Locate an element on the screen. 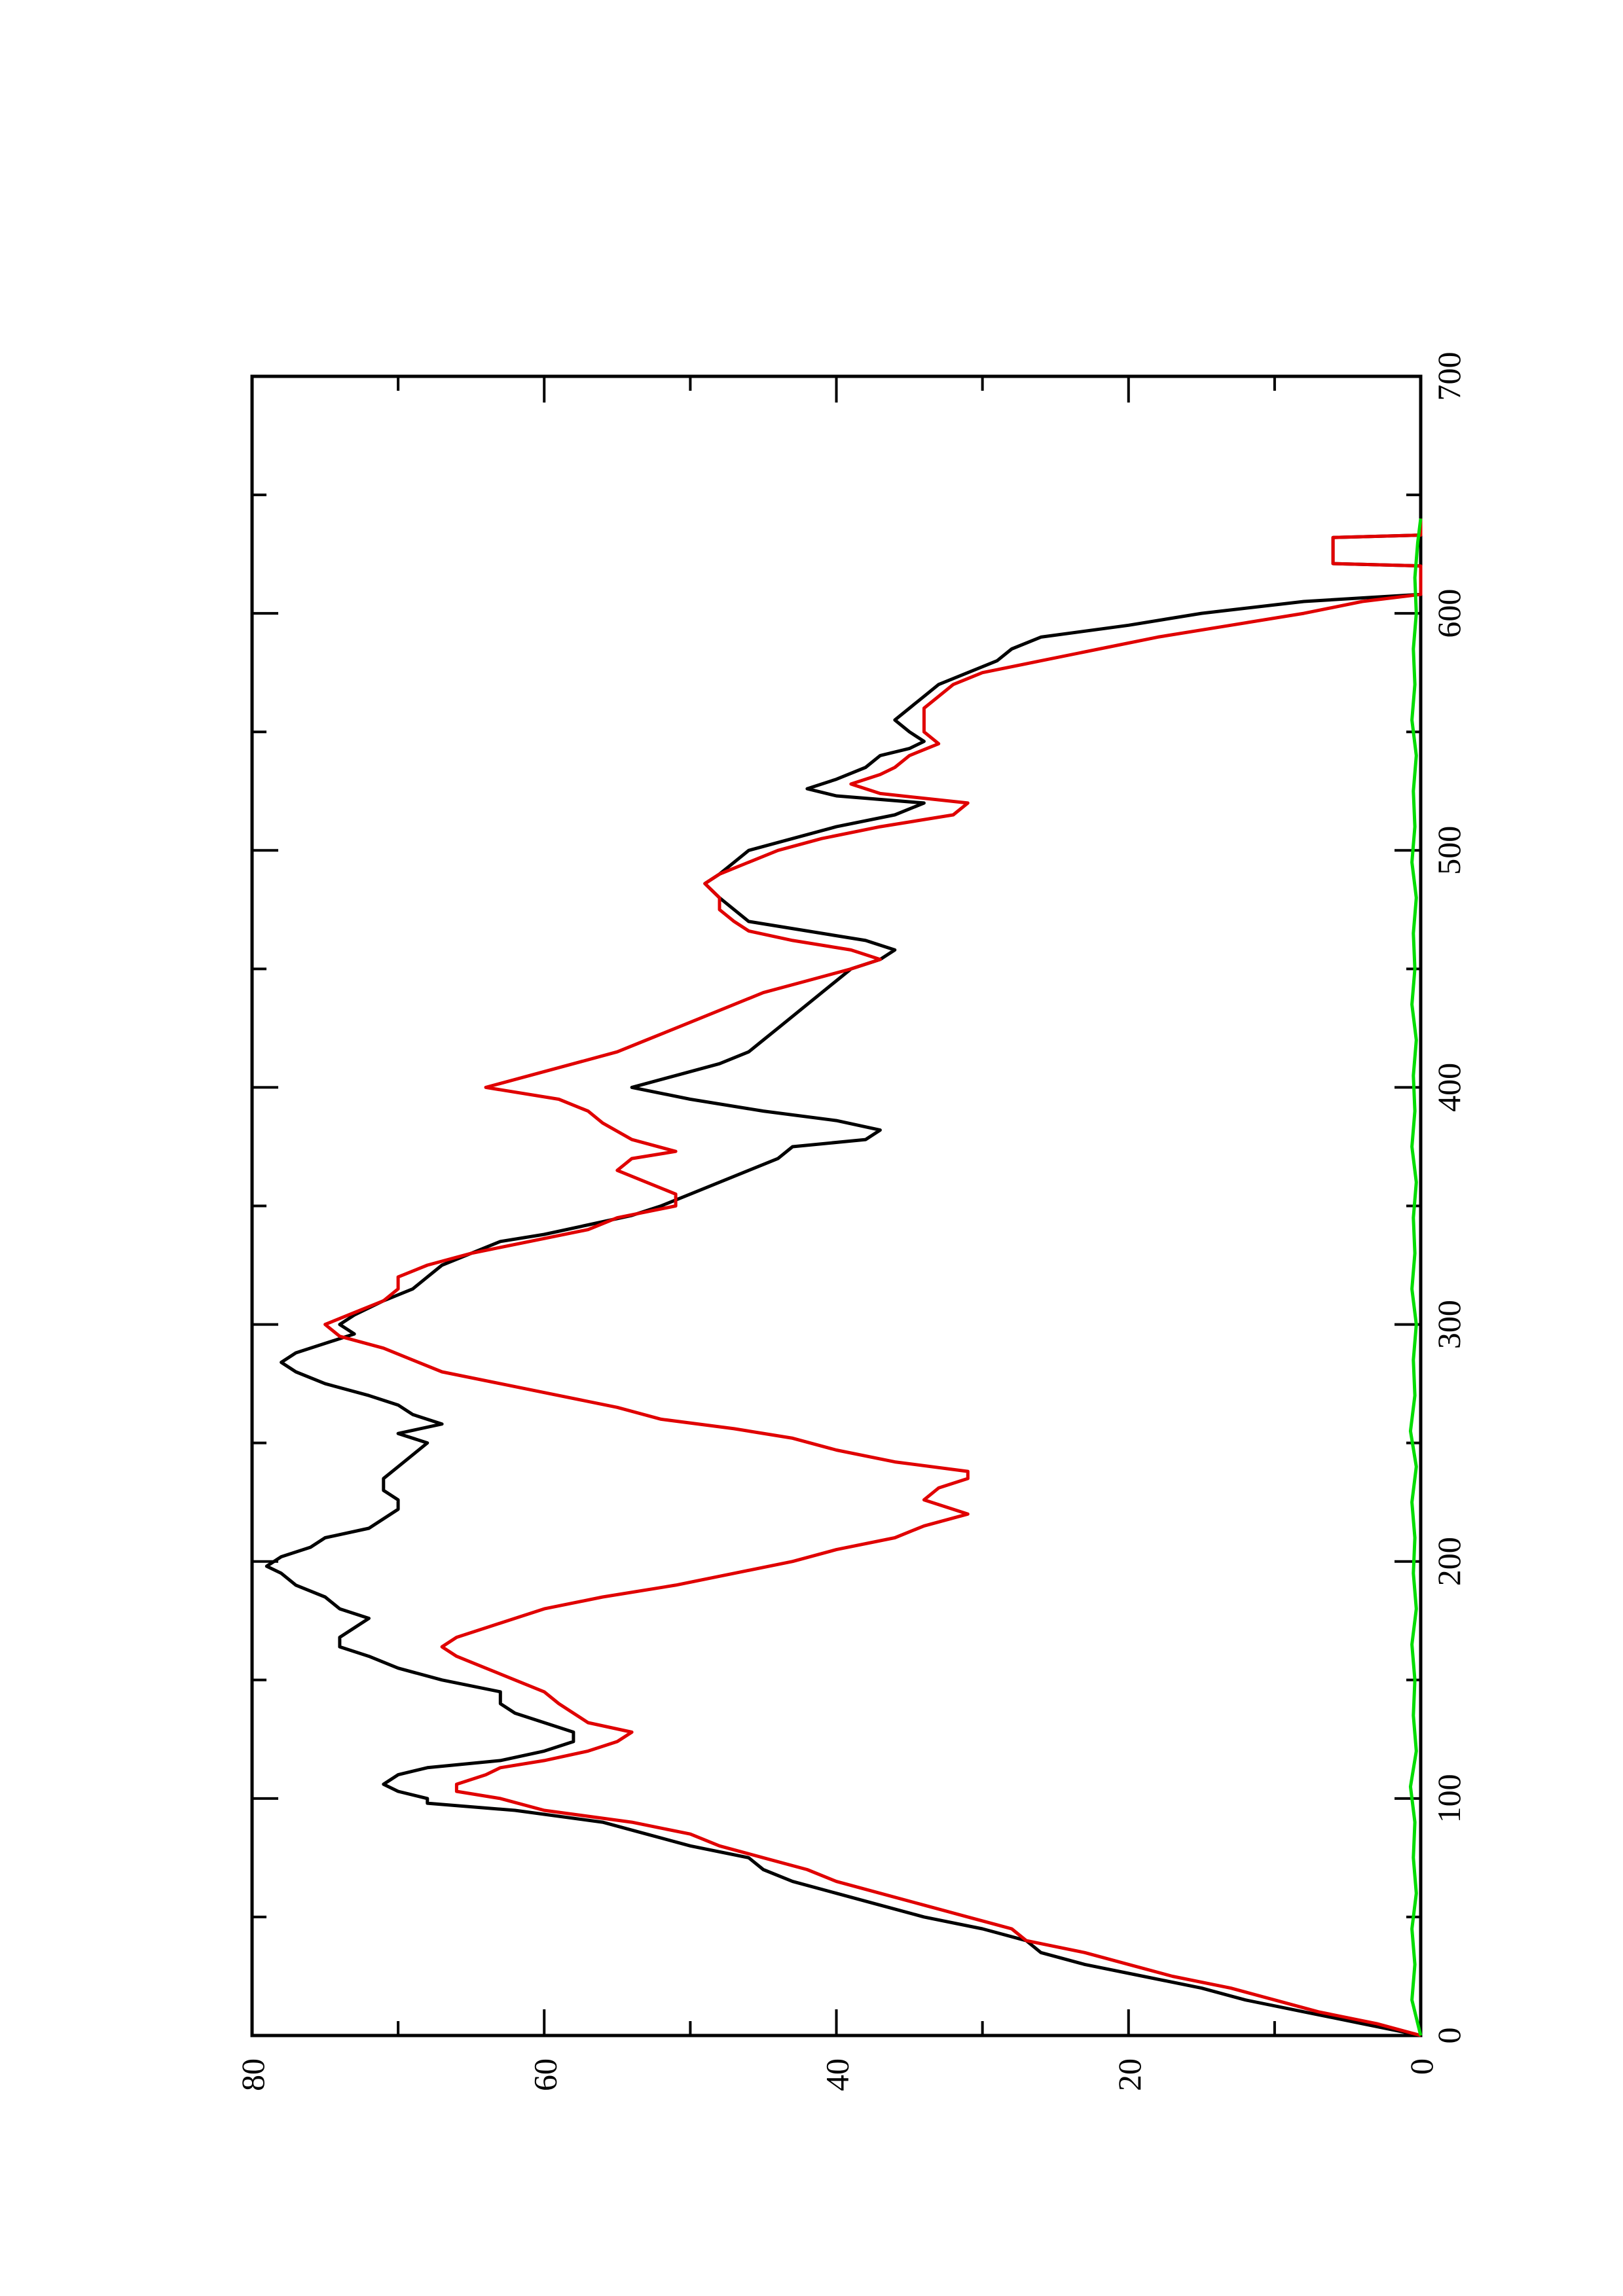 This screenshot has height=2296, width=1623. y-tick-label: 40 is located at coordinates (837, 2074).